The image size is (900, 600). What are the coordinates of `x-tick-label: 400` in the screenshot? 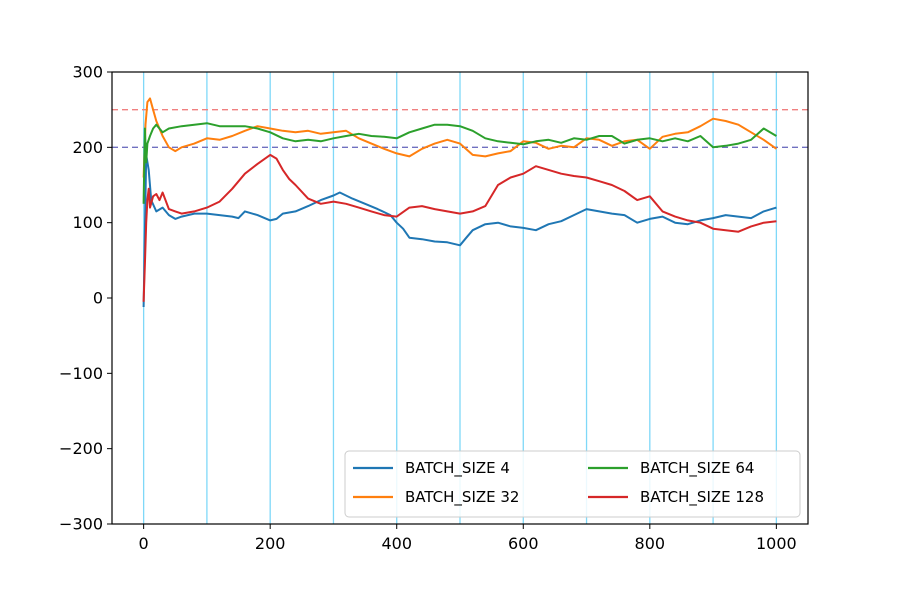 It's located at (396, 543).